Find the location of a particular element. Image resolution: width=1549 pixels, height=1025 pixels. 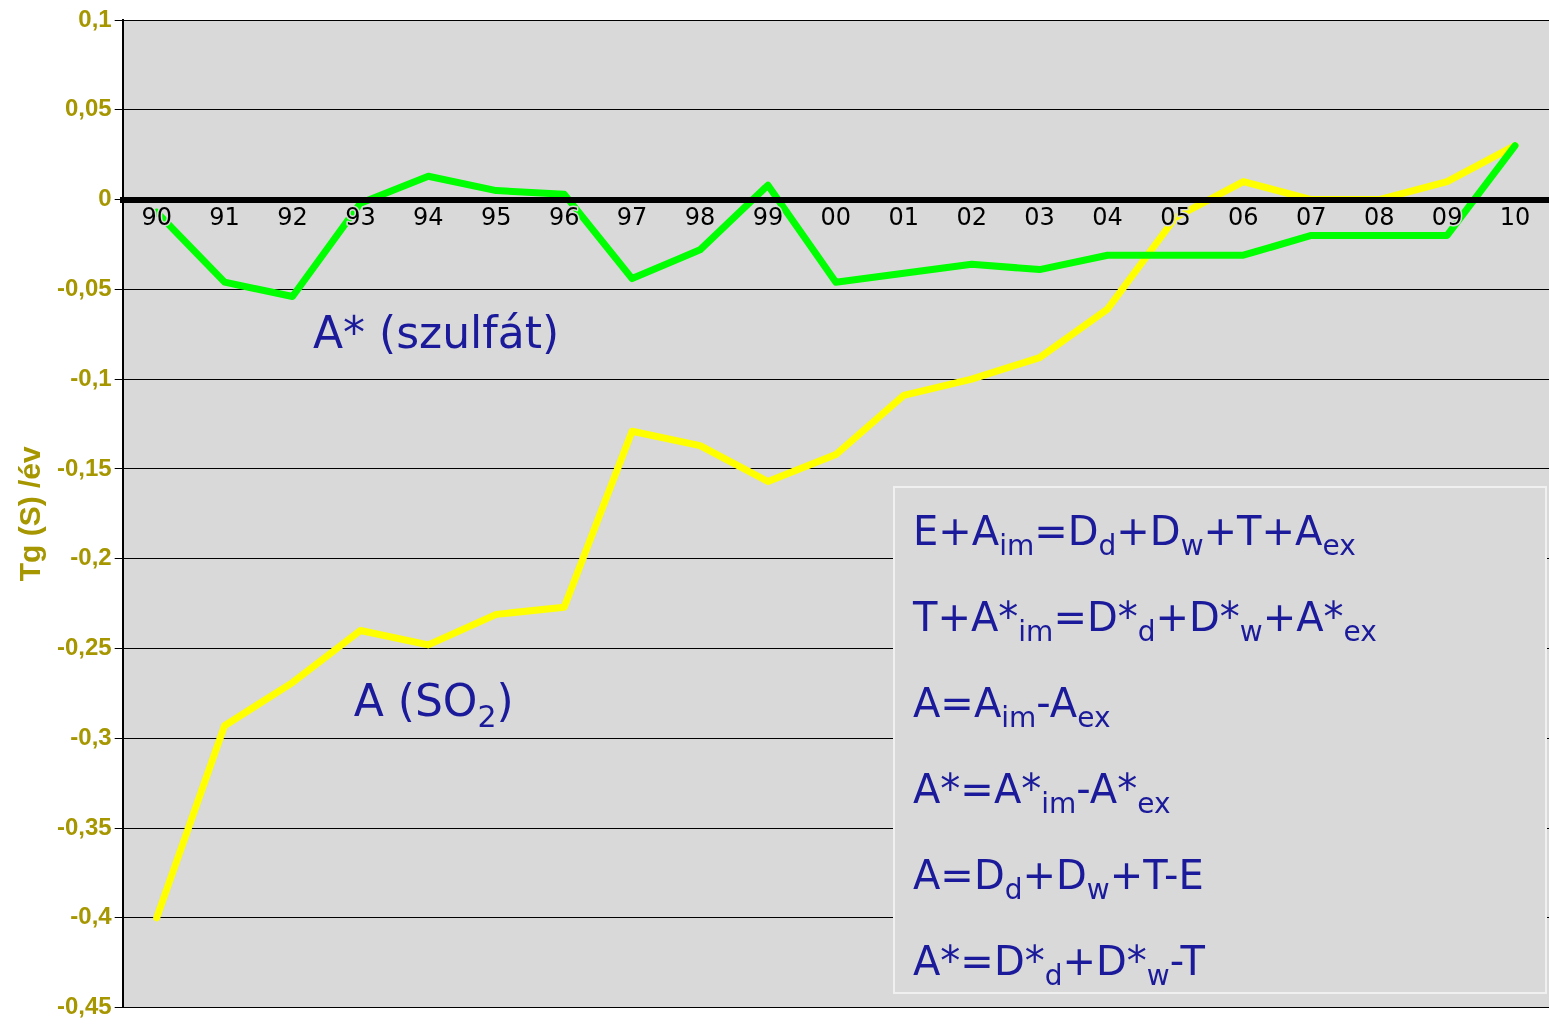

annotation: A=D$_{d}$+D$_{w}$+T-E is located at coordinates (1059, 879).